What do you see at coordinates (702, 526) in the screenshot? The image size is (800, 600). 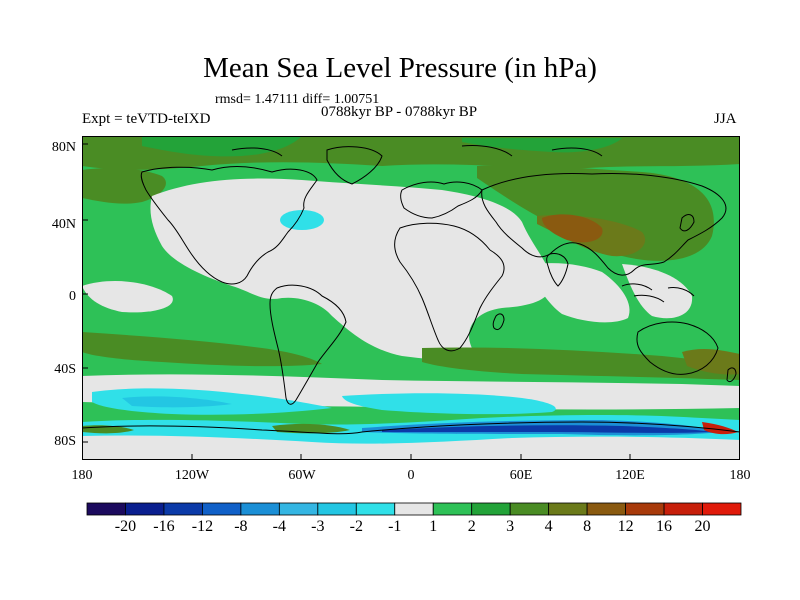 I see `colorbar-label: 20` at bounding box center [702, 526].